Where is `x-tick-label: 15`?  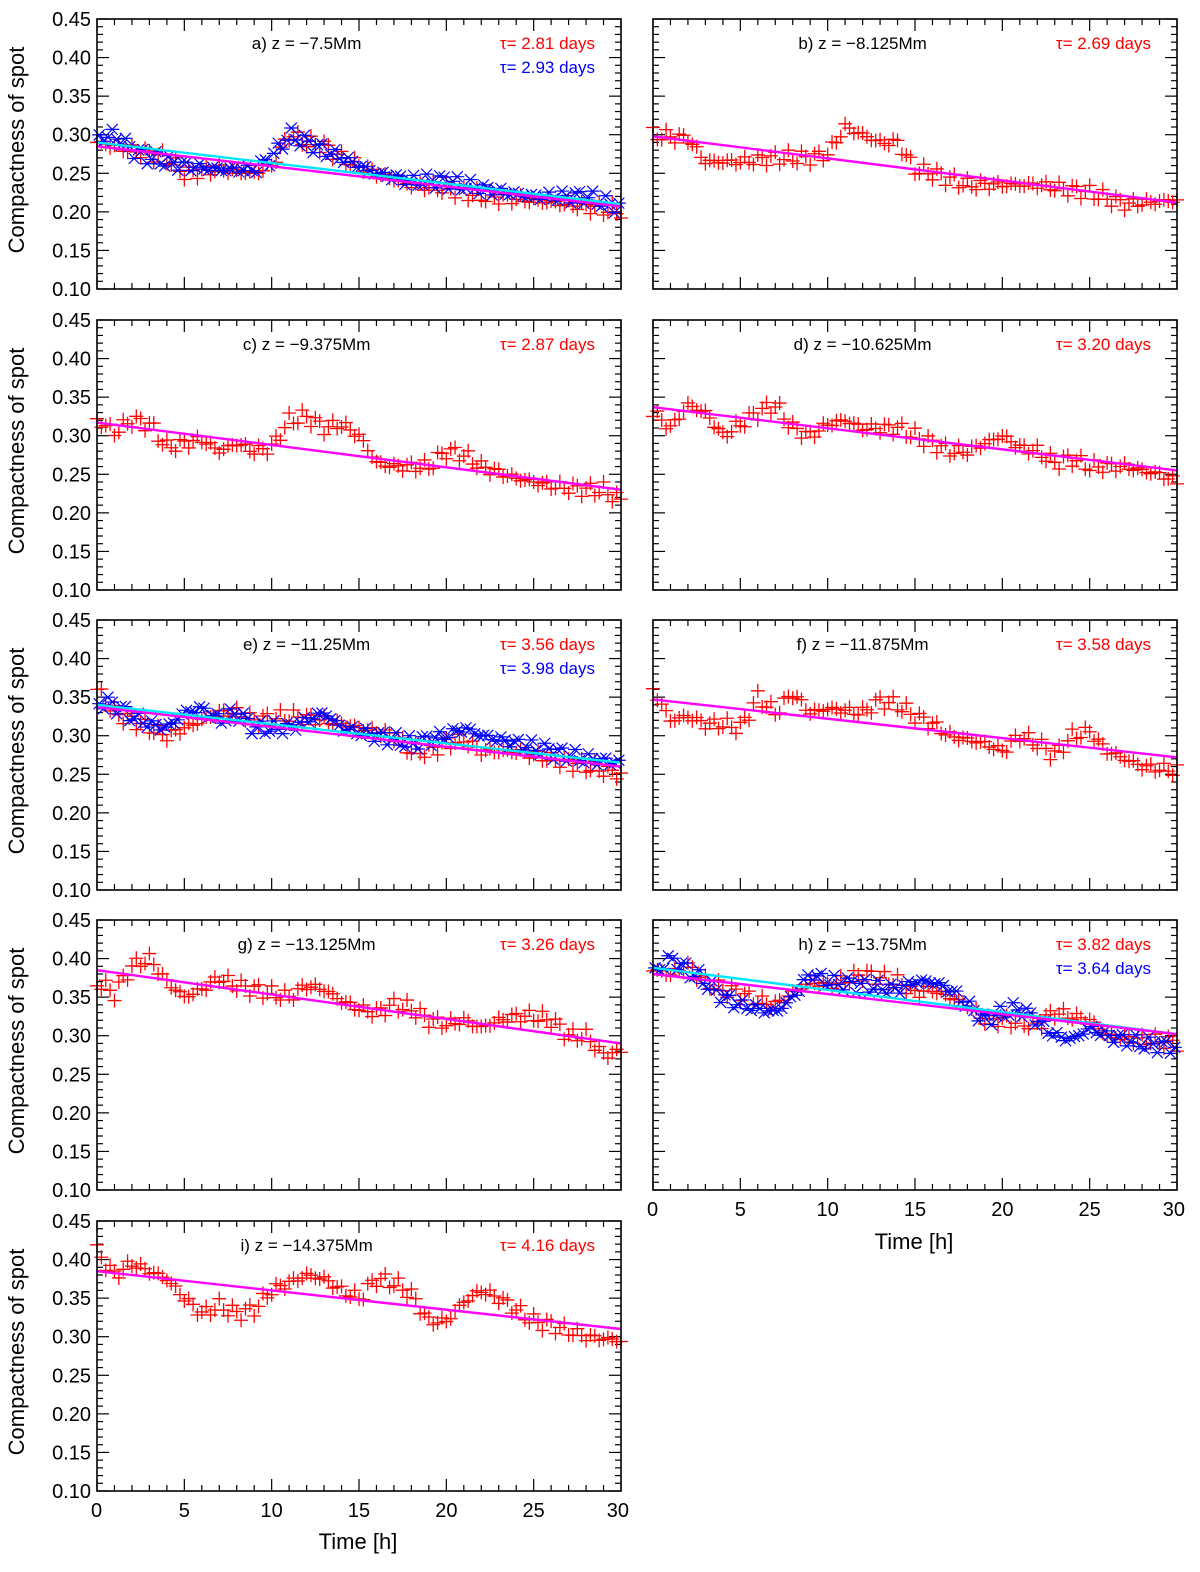 x-tick-label: 15 is located at coordinates (915, 1210).